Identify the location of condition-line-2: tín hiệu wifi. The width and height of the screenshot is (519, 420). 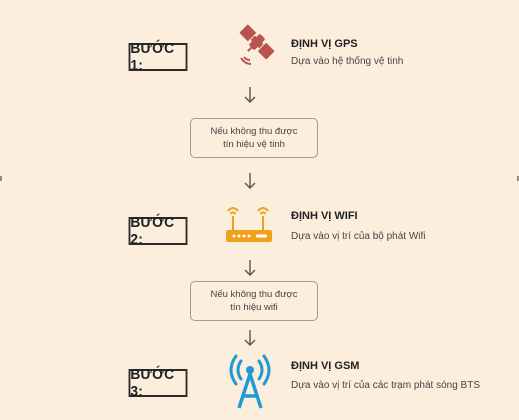
(254, 307).